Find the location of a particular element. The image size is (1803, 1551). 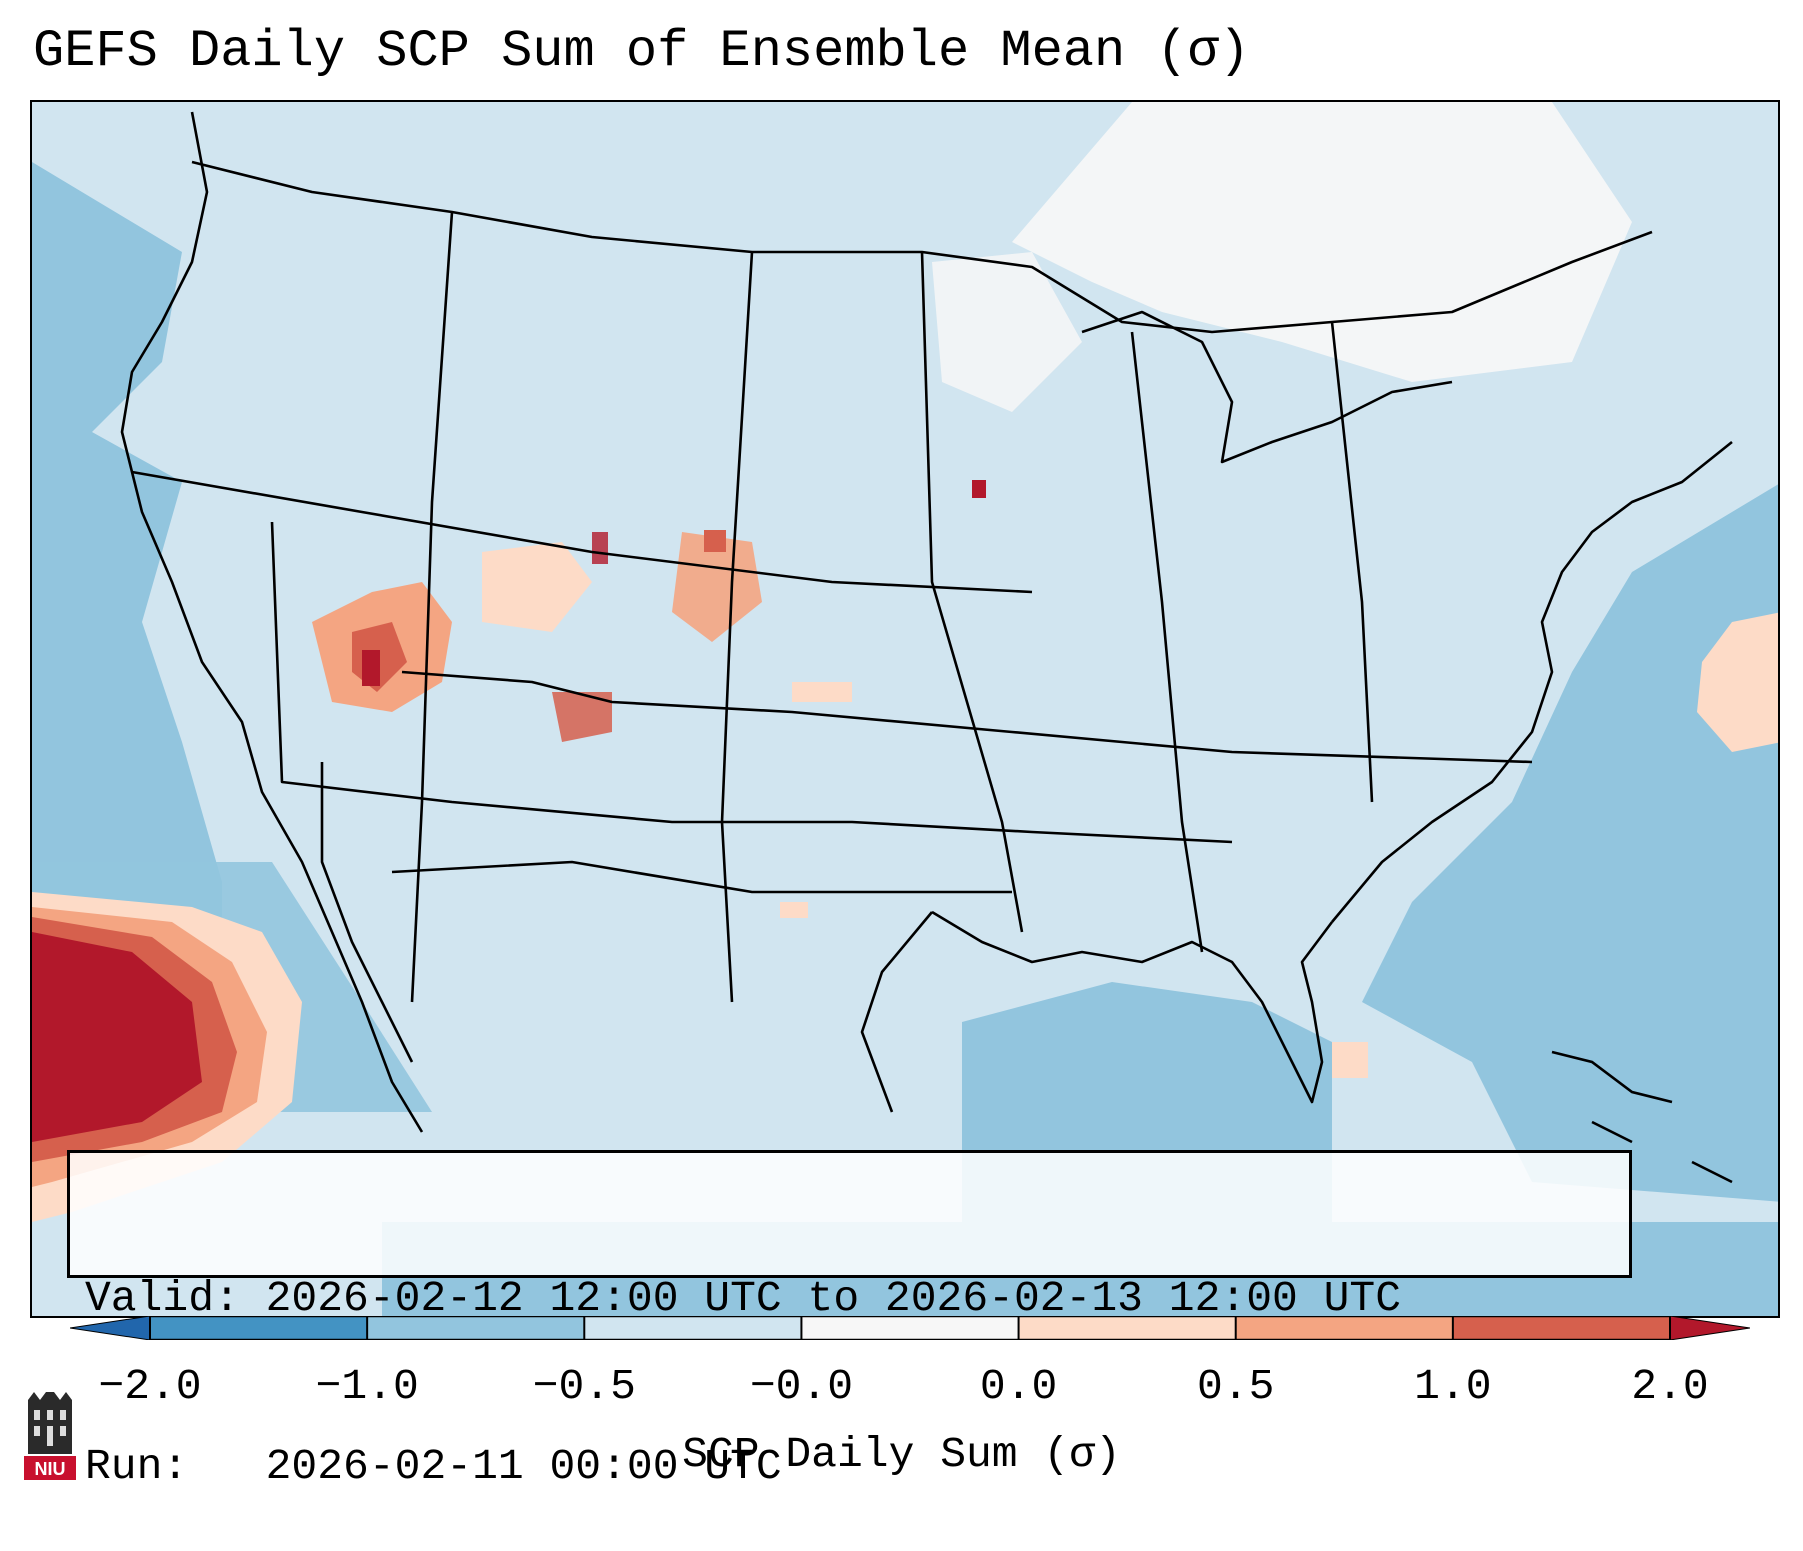

four-corners-line is located at coordinates (967, 717).